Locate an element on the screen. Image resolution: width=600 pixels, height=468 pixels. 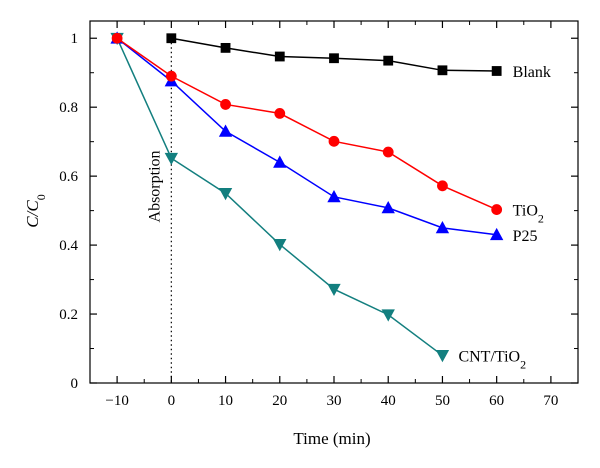
x-tick-label: 60 is located at coordinates (496, 401).